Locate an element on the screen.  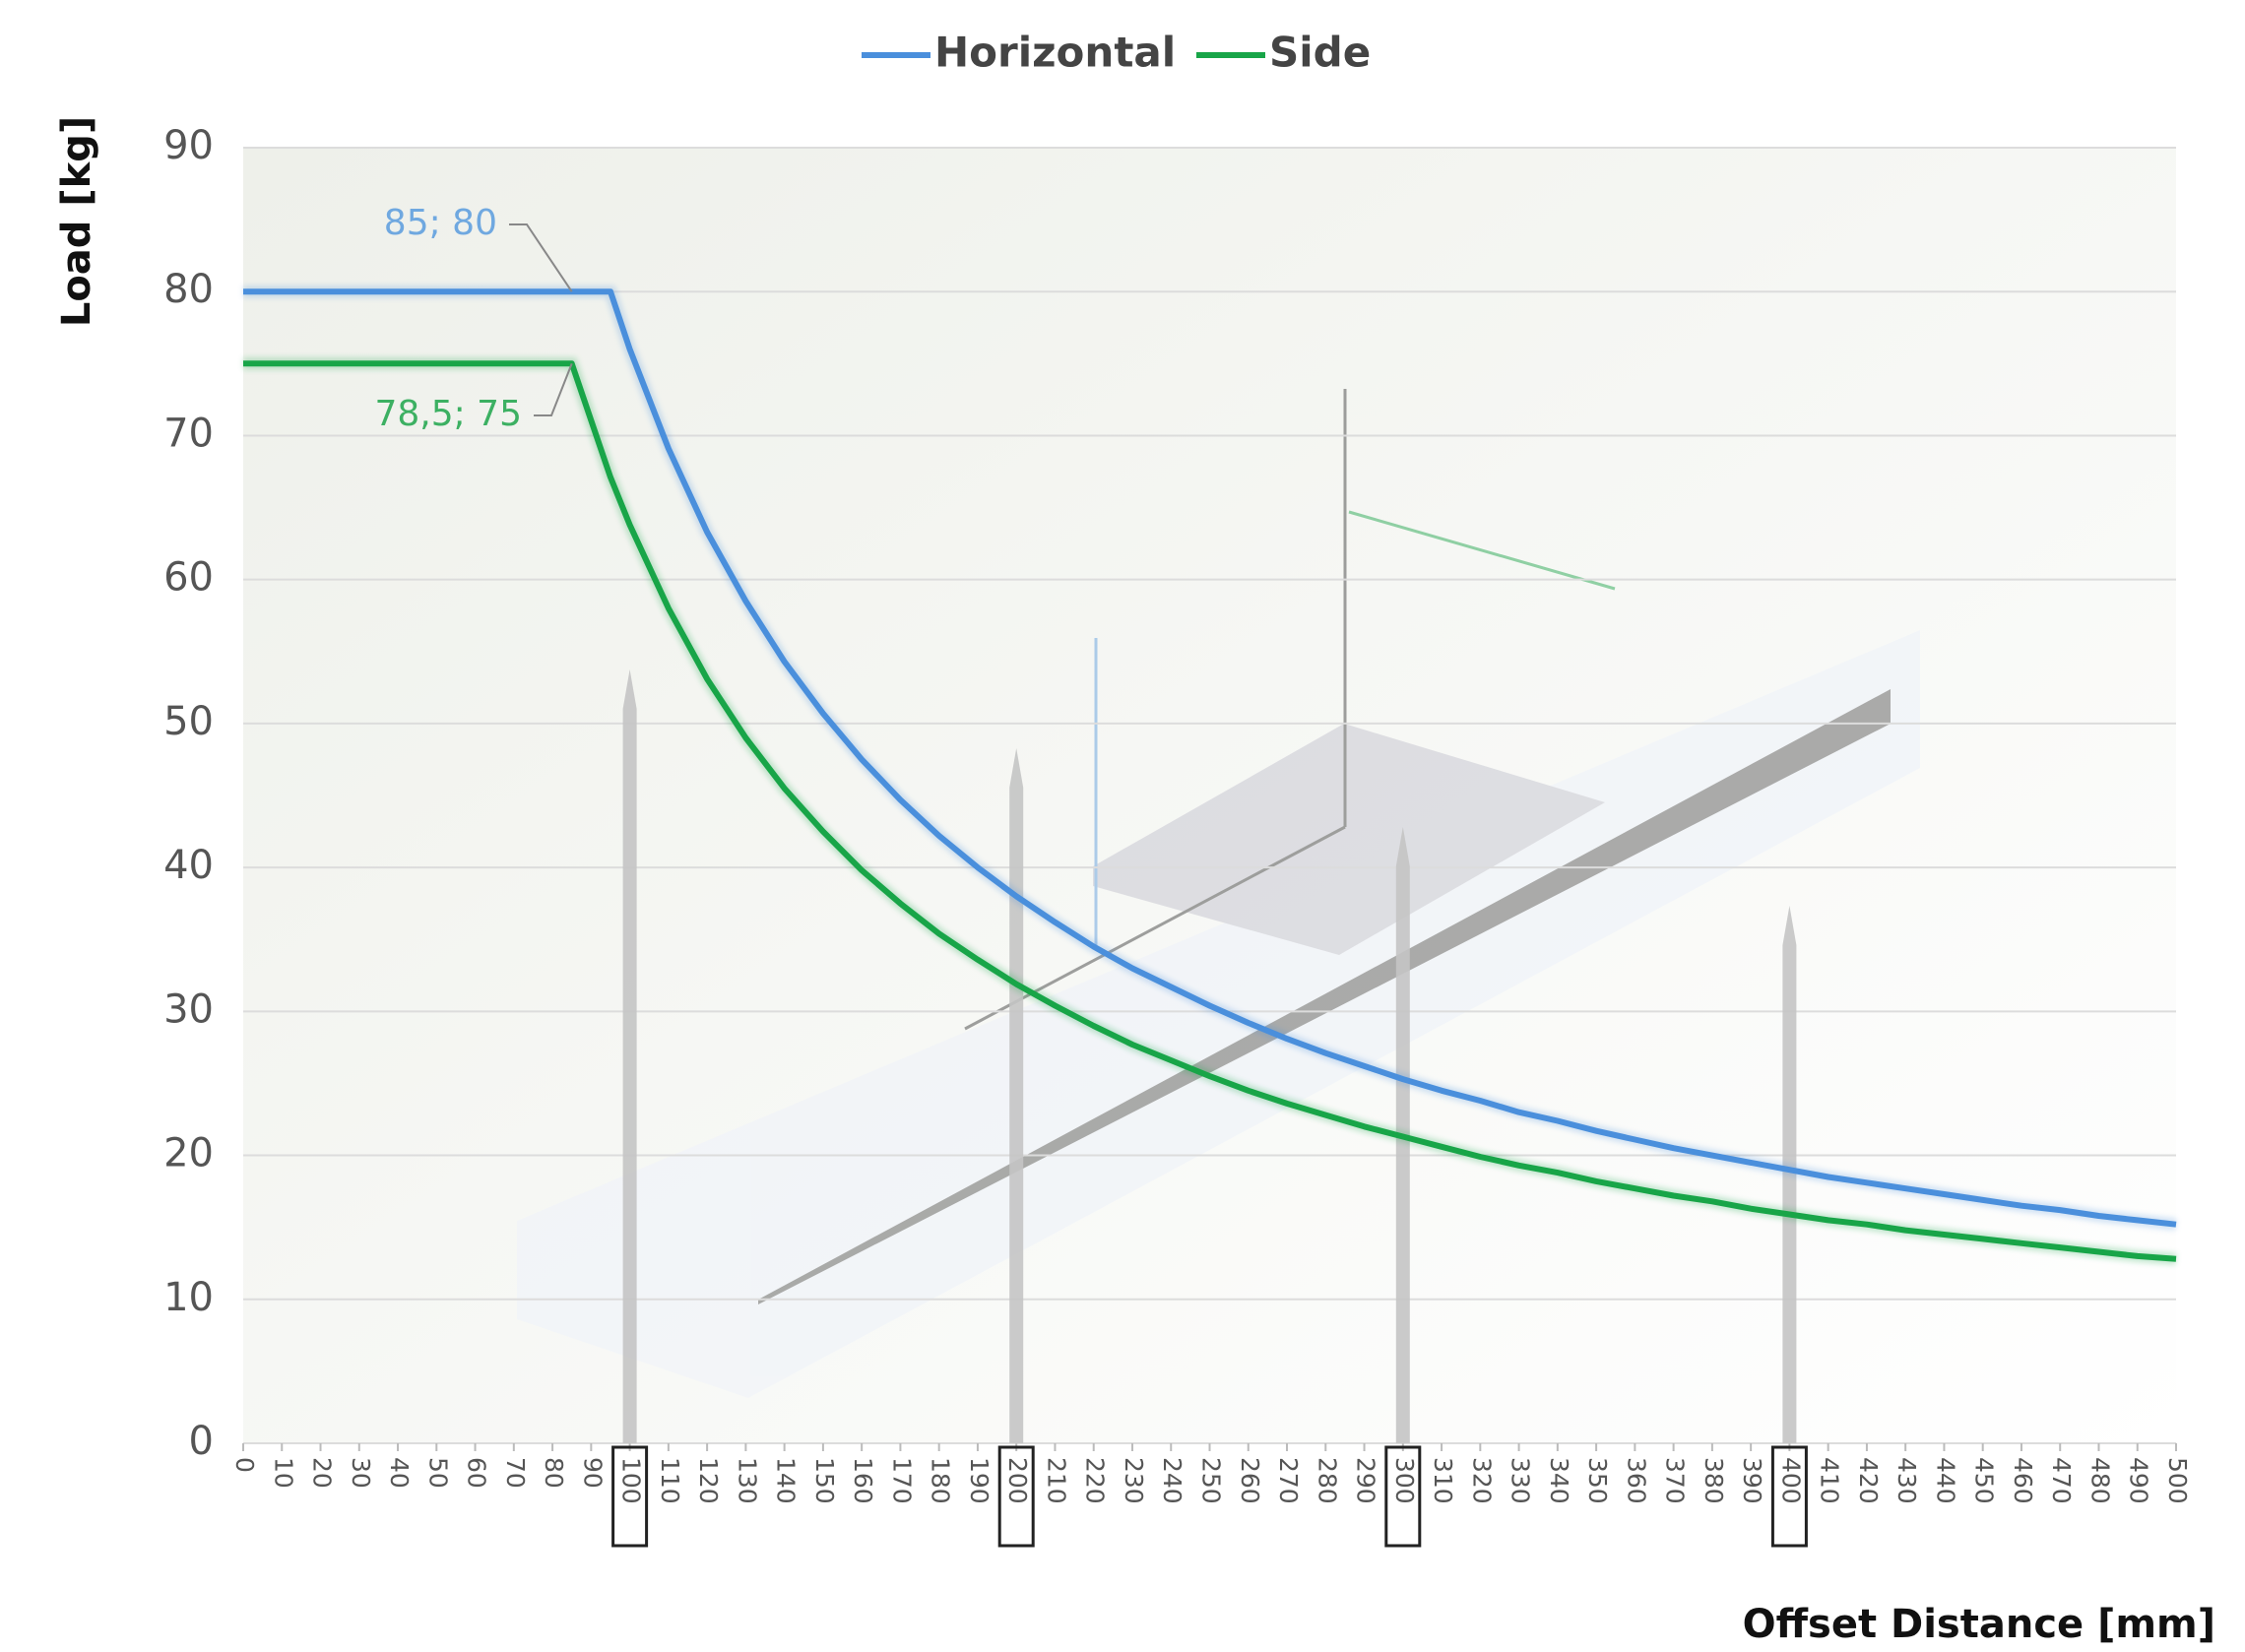
x-tick-label: 480 is located at coordinates (2099, 1481).